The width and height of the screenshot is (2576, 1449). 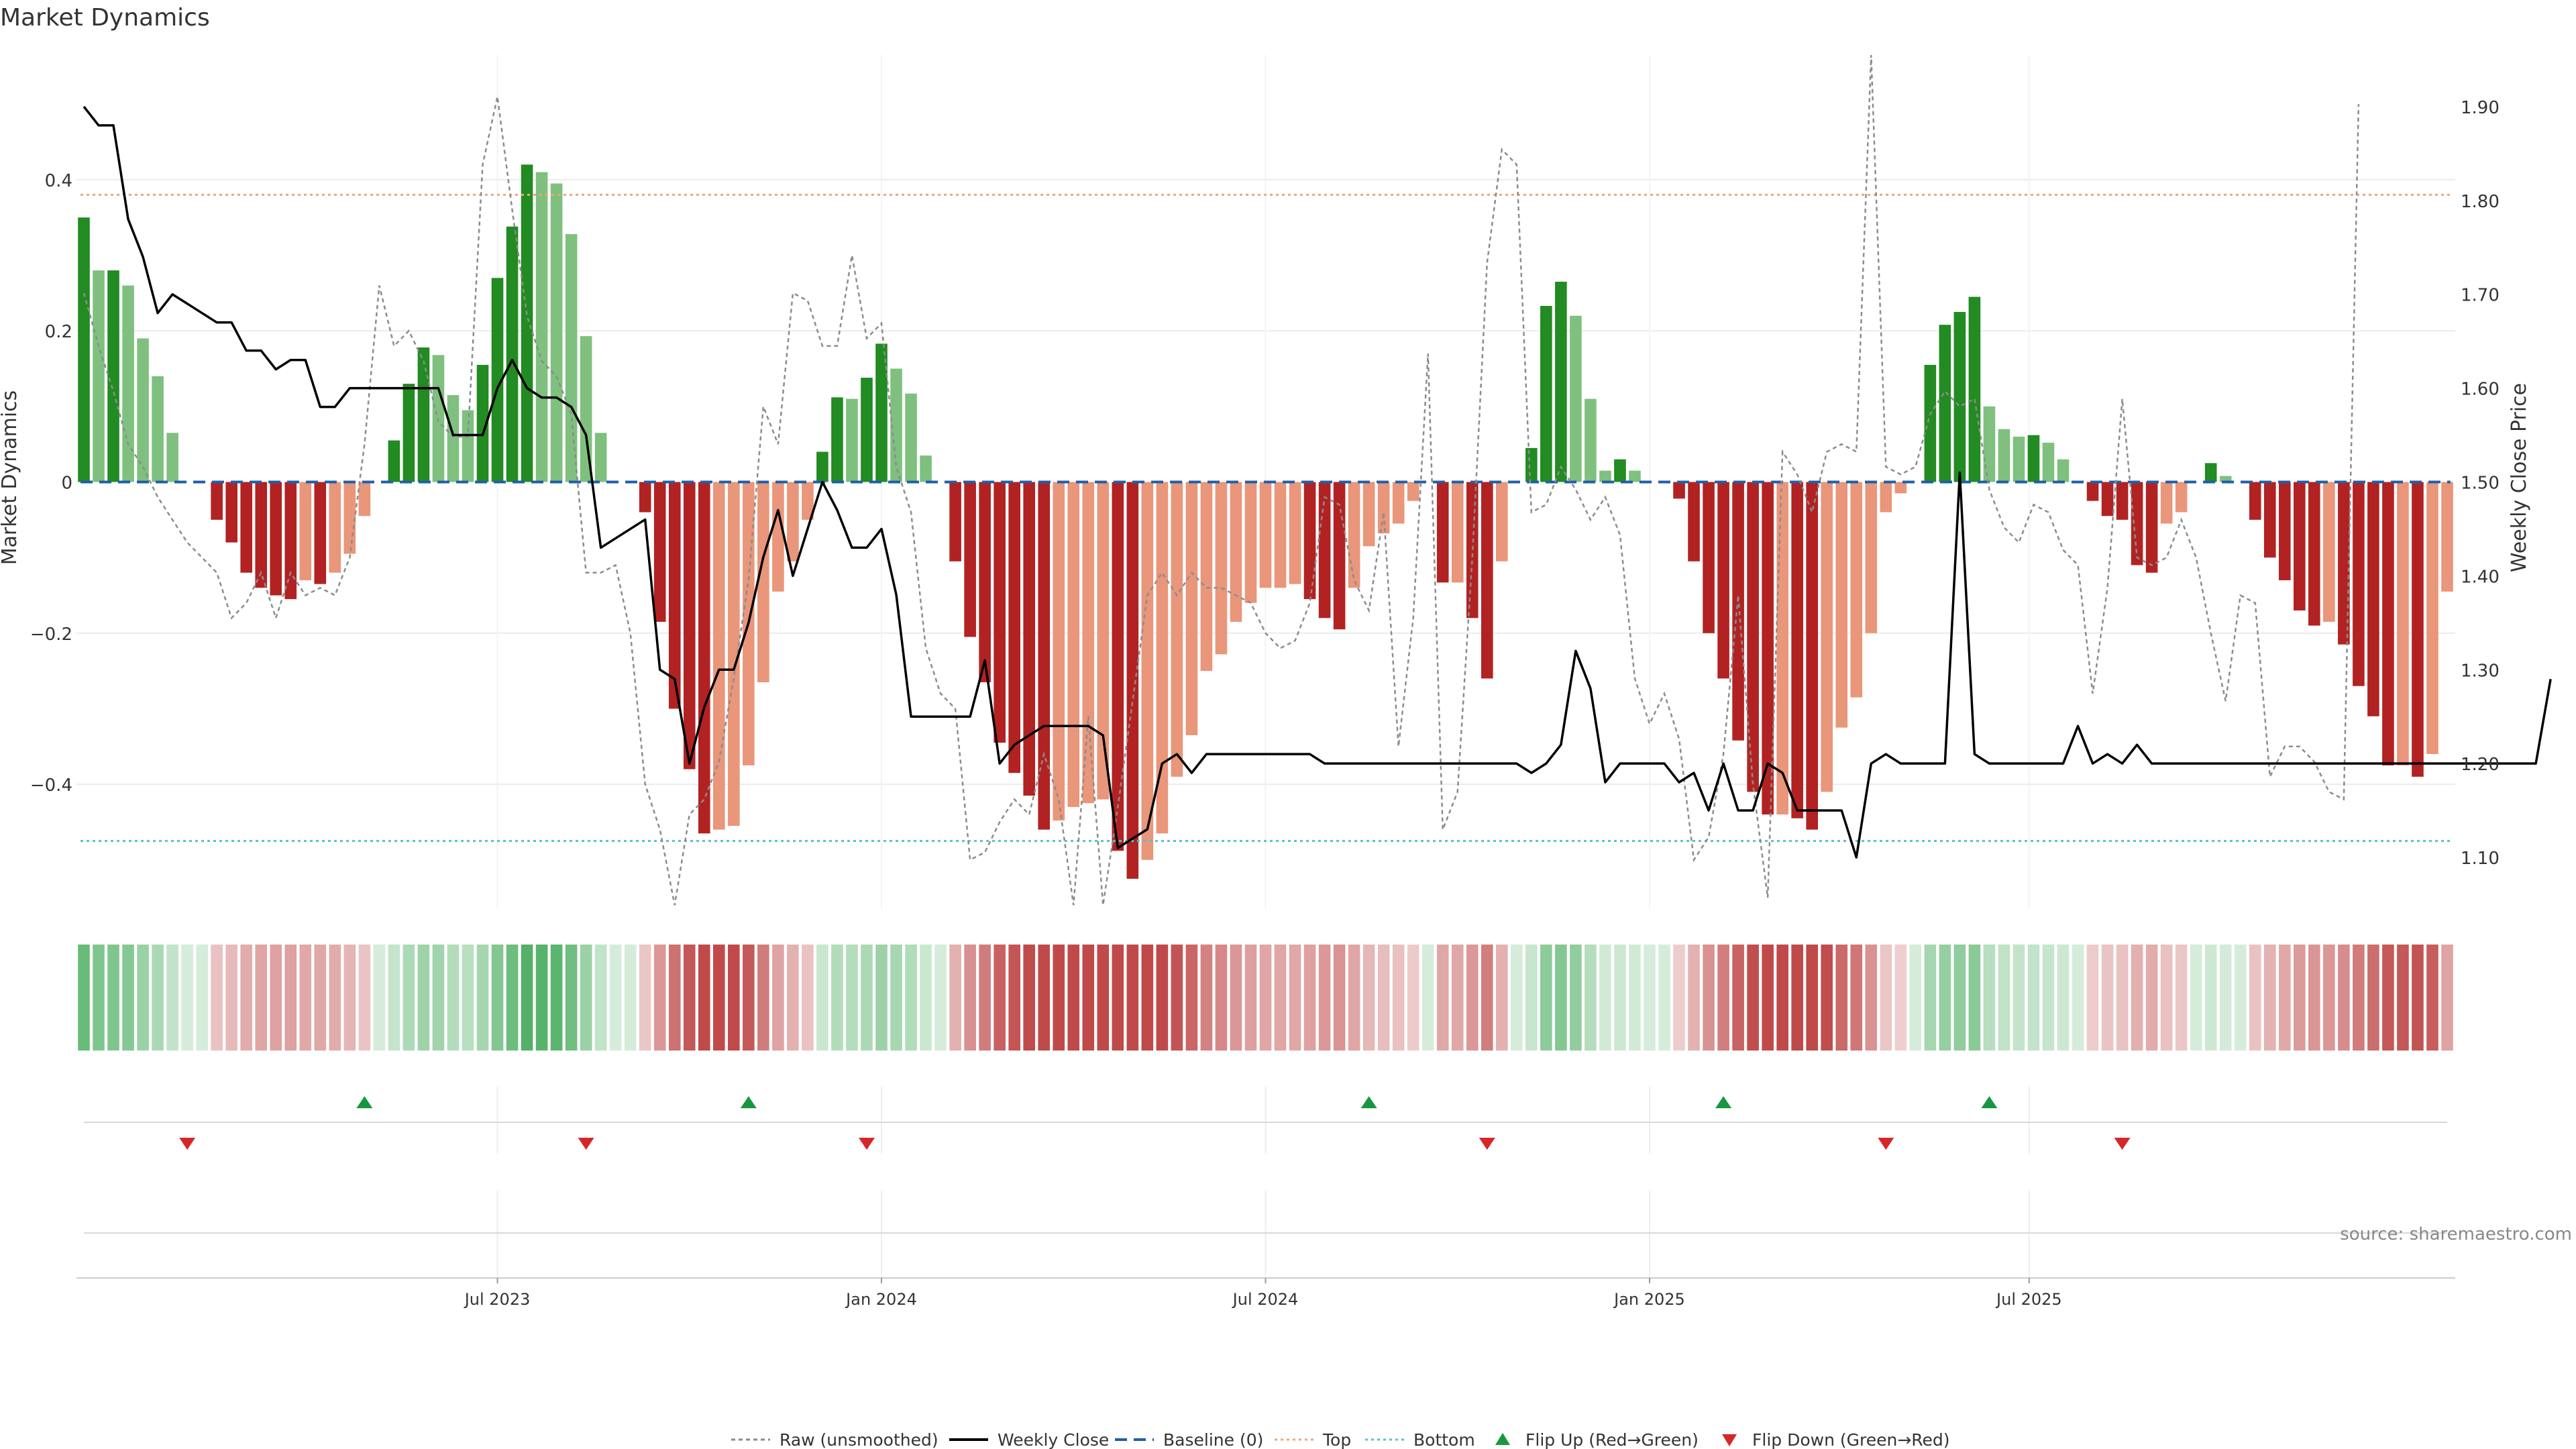 What do you see at coordinates (1420, 1439) in the screenshot?
I see `legend-item: Bottom` at bounding box center [1420, 1439].